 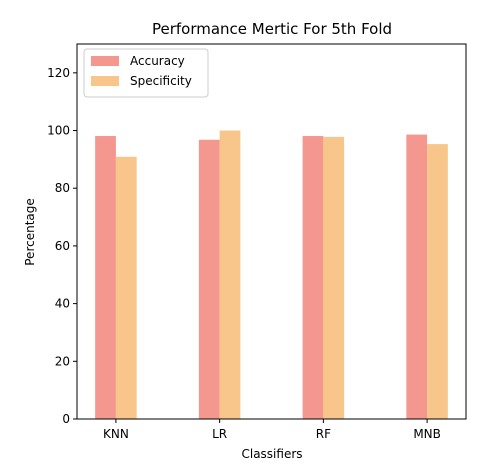 I want to click on y-tick-label: 40, so click(x=62, y=304).